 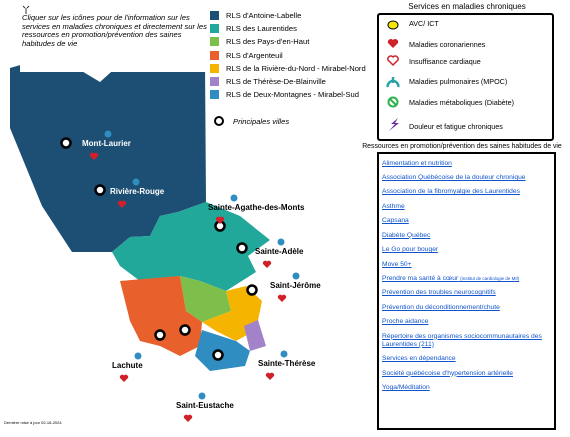 I want to click on resource-link: Prévention du déconditionnement/chute, so click(x=466, y=308).